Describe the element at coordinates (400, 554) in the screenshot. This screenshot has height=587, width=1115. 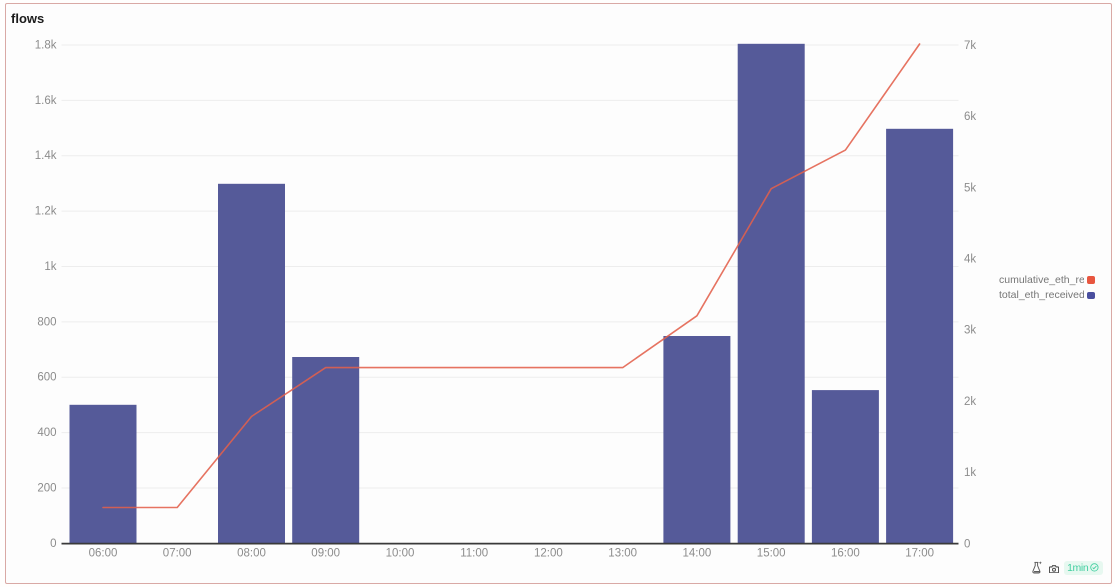
I see `svg-text: 10:00` at that location.